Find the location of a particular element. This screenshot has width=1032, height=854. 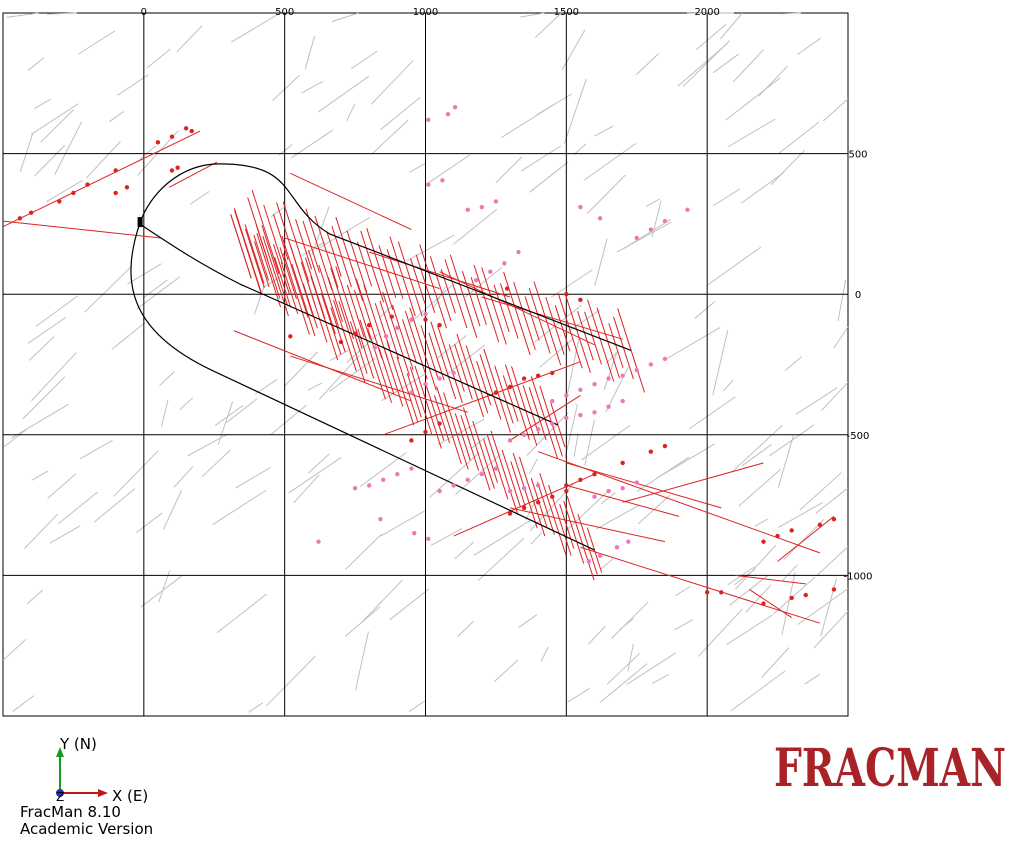

version-label: FracMan 8.10 is located at coordinates (70, 812).